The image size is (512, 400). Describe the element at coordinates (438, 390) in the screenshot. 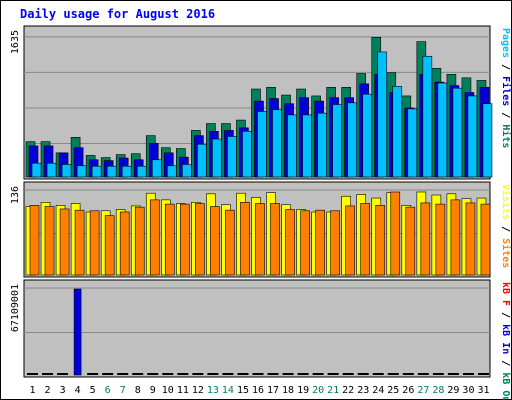

I see `x-tick-label: 28` at that location.